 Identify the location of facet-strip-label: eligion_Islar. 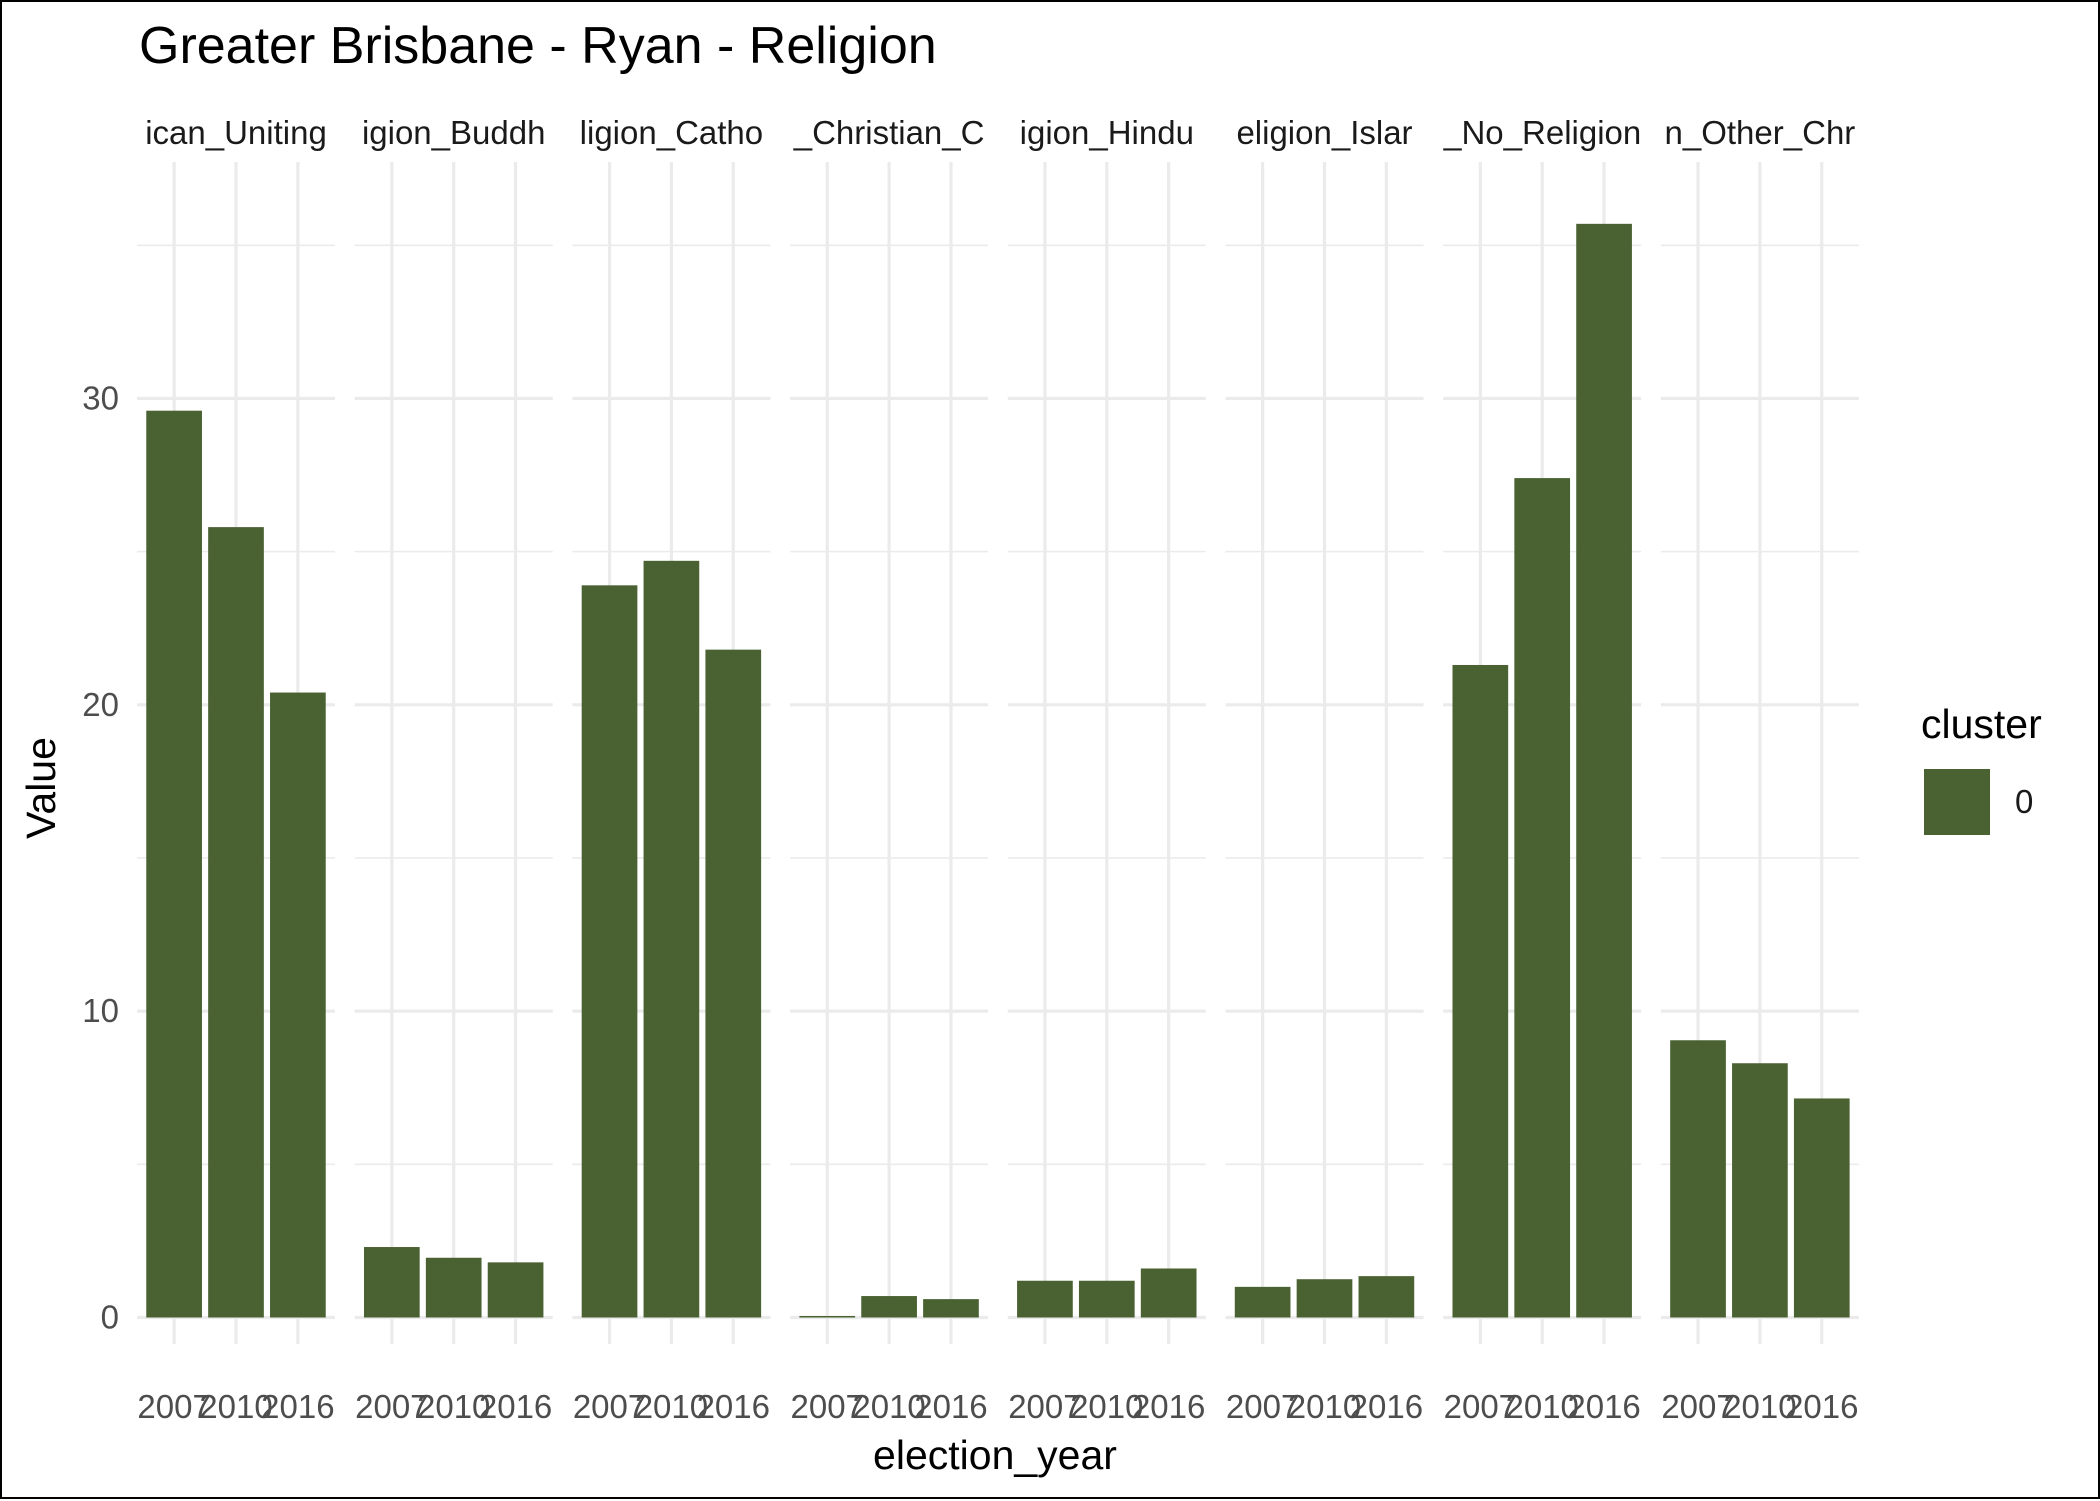
(1324, 132).